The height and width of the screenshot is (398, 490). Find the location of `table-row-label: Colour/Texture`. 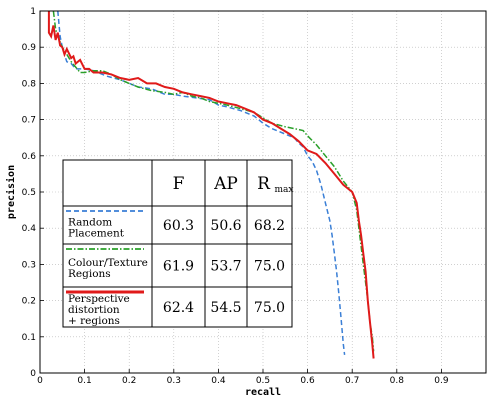

table-row-label: Colour/Texture is located at coordinates (108, 263).